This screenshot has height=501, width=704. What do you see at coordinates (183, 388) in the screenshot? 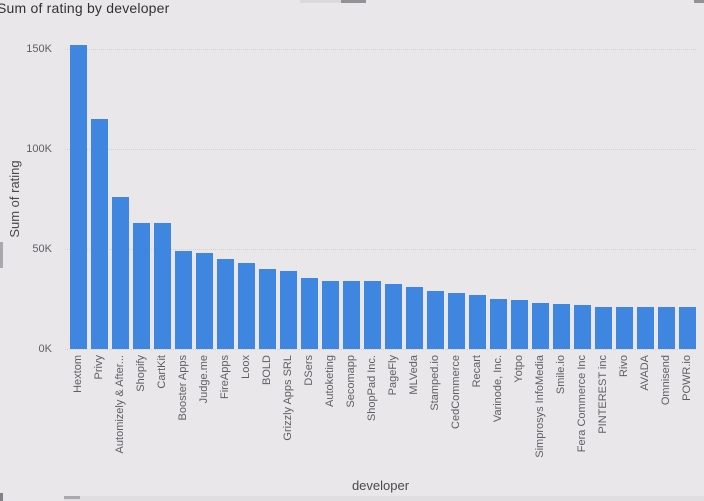
I see `x-tick-label: Booster Apps` at bounding box center [183, 388].